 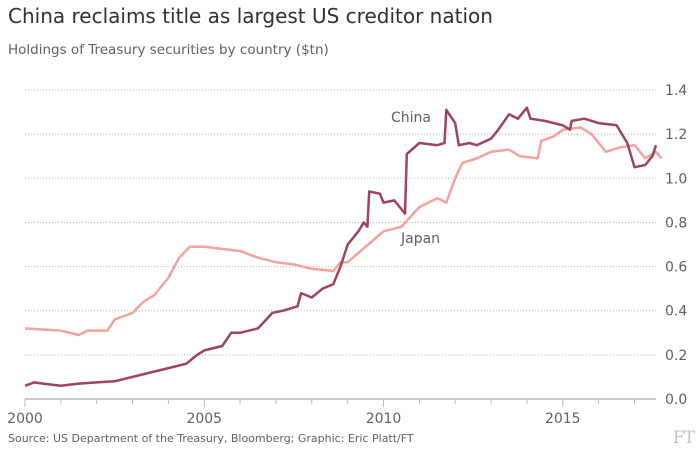 I want to click on china-label: China, so click(x=411, y=118).